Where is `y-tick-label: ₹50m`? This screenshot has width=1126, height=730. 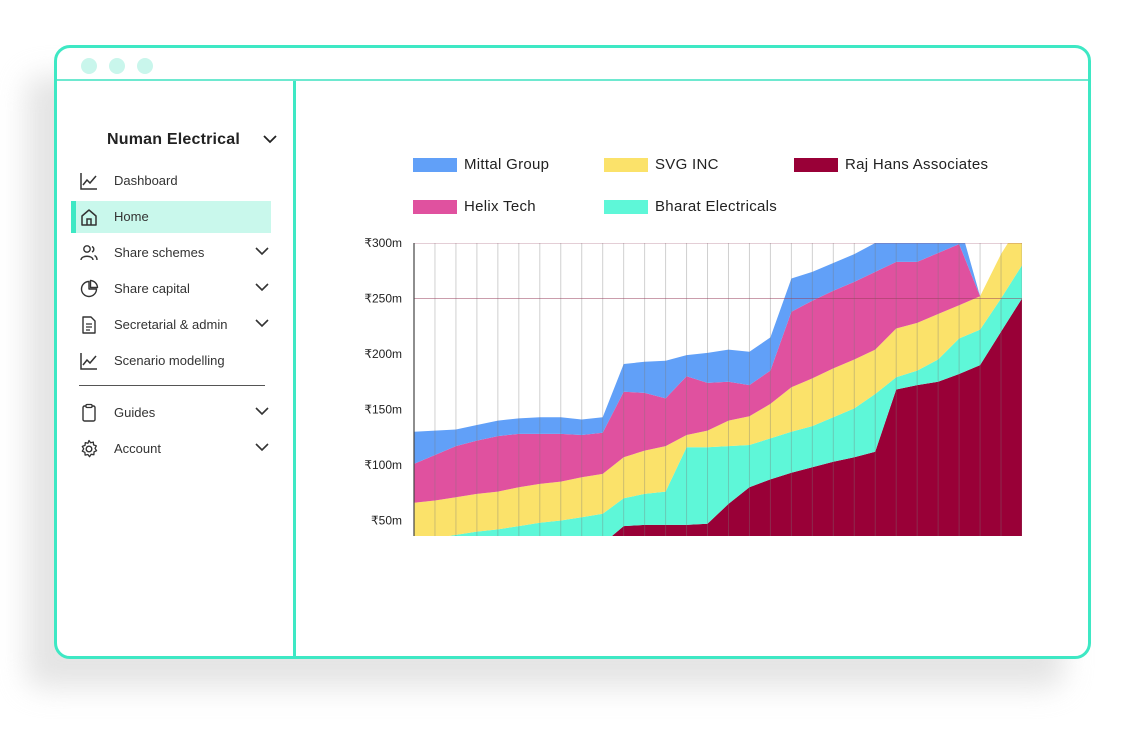
y-tick-label: ₹50m is located at coordinates (386, 521).